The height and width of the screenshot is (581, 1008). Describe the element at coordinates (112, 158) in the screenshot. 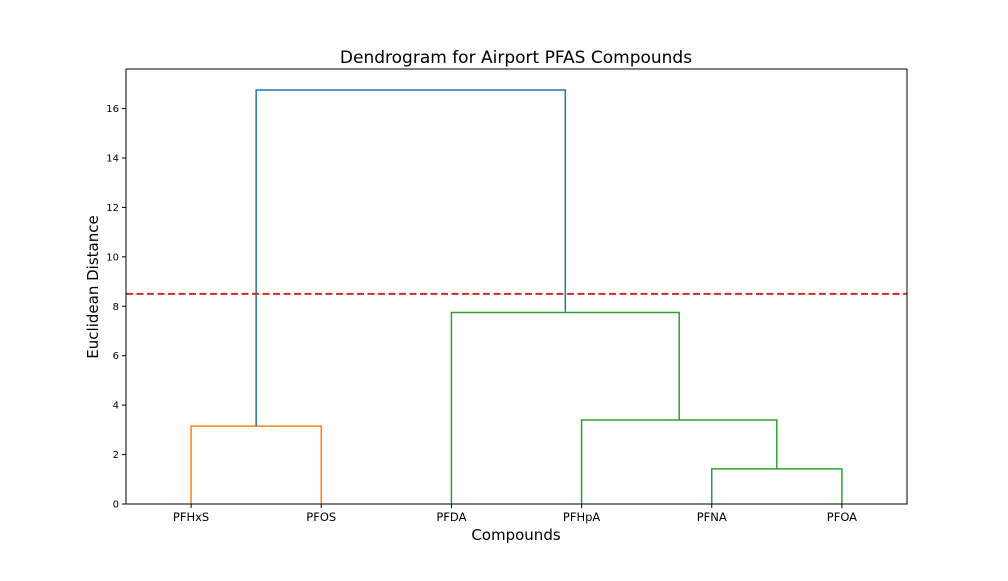

I see `y-tick-label-14: 14` at that location.